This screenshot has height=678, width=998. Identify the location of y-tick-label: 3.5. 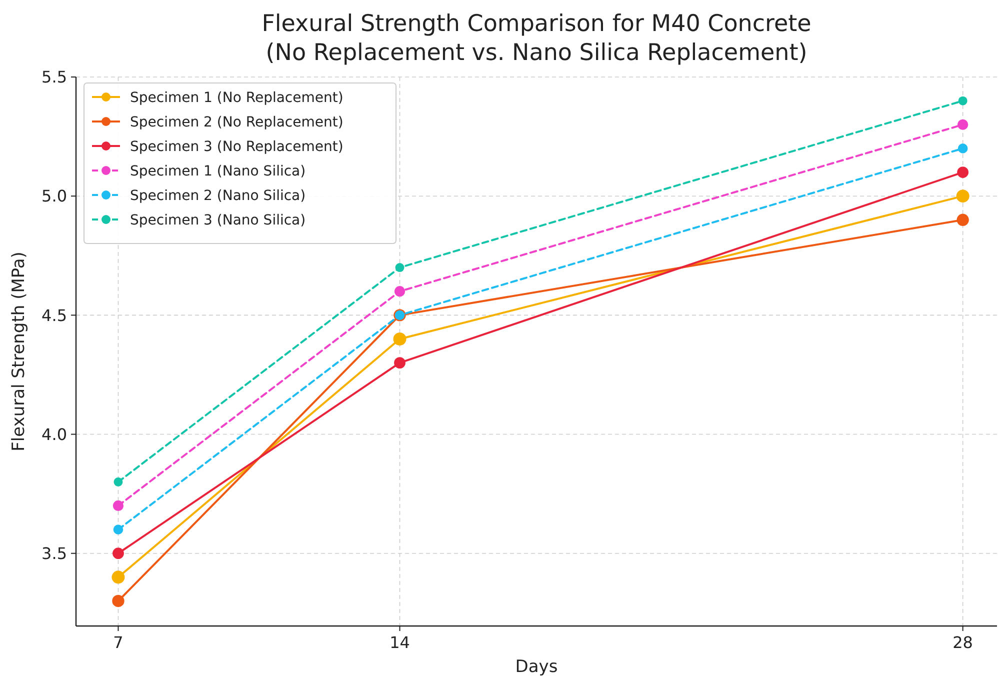
(54, 553).